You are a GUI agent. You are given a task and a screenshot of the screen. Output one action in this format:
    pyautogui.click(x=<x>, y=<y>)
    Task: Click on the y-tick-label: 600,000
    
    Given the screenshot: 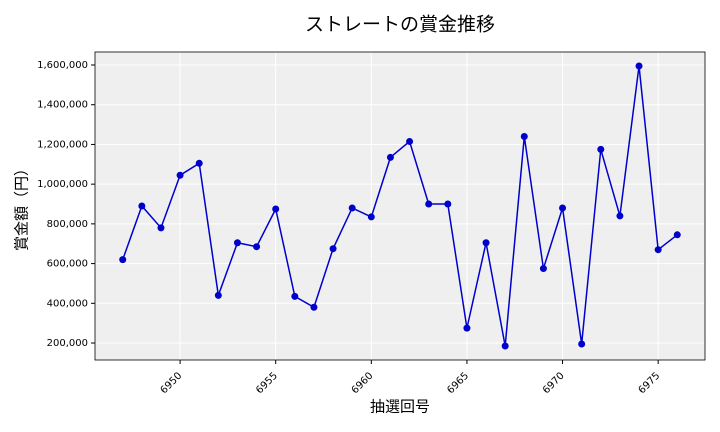 What is the action you would take?
    pyautogui.click(x=67, y=264)
    